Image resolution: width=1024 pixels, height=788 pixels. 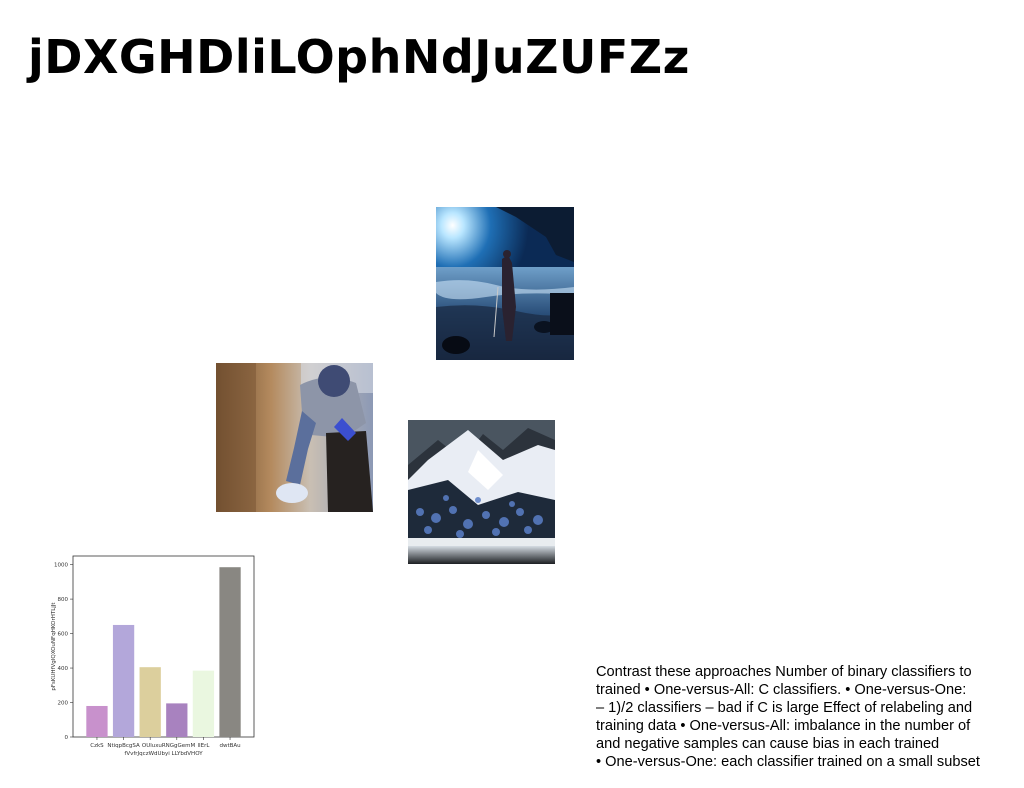 I want to click on snowy-mountain-image, so click(x=481, y=492).